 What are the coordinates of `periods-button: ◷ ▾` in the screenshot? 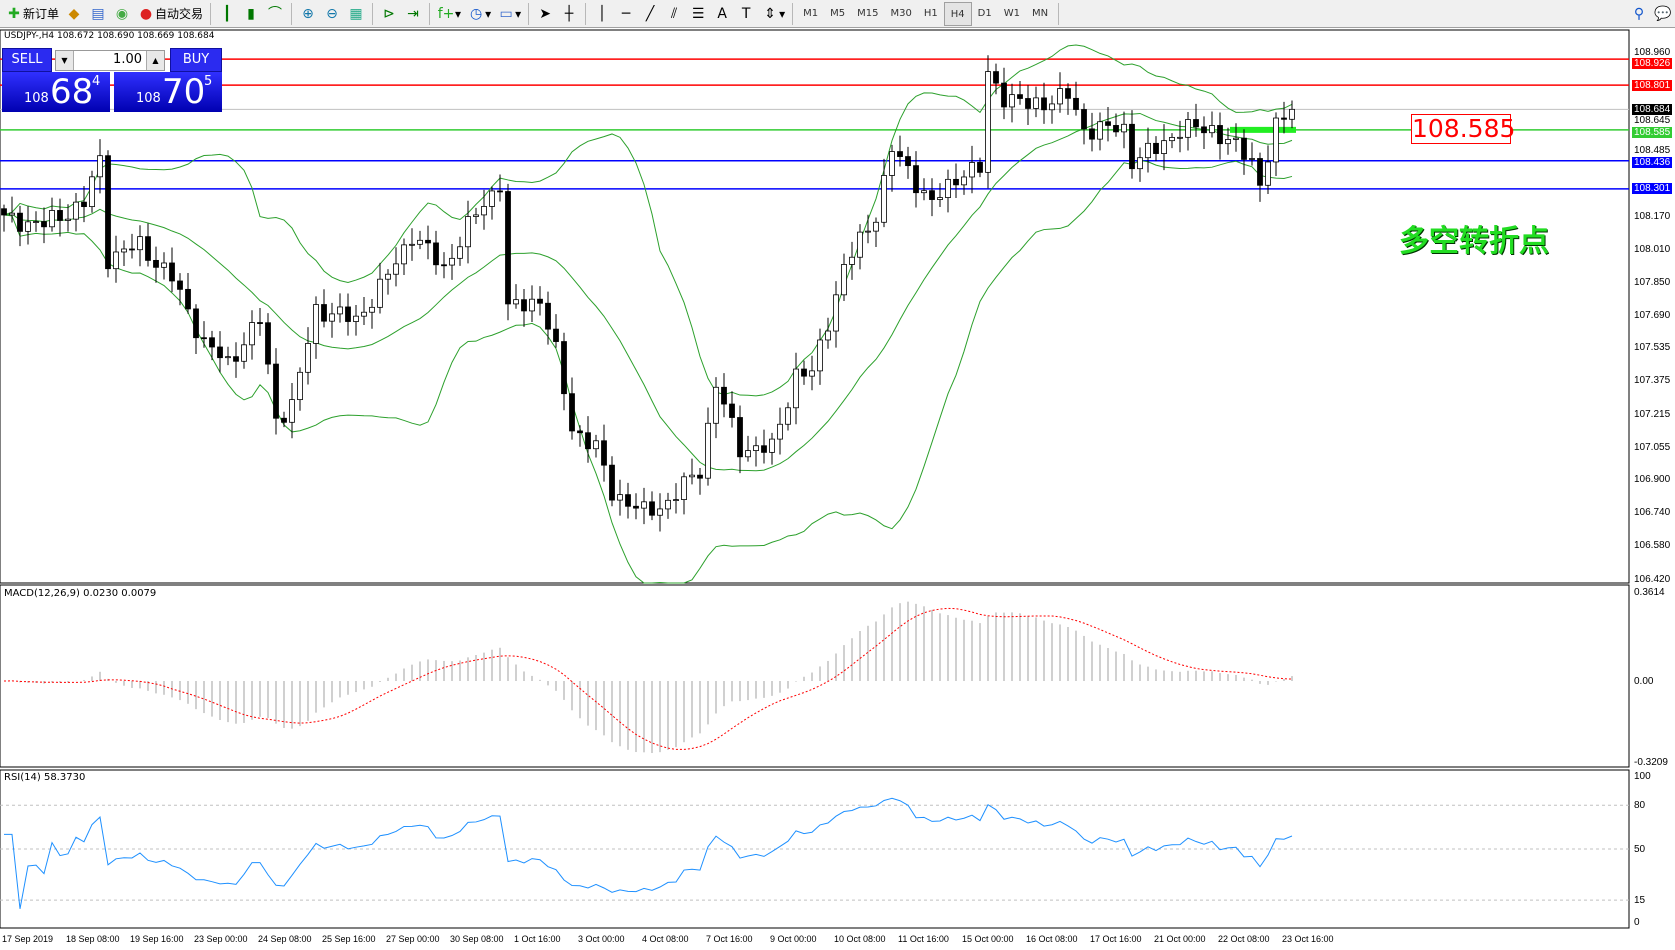 It's located at (479, 14).